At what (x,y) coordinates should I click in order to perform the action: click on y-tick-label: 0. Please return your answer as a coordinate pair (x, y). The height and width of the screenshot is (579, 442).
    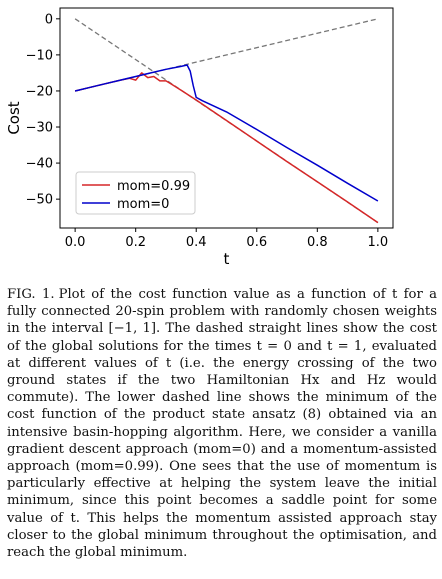
    Looking at the image, I should click on (49, 19).